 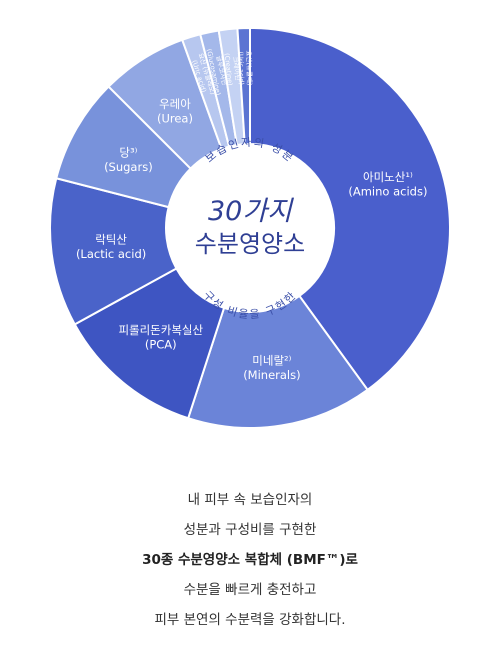 I want to click on slice-label-main-8: 크레아틴, so click(x=237, y=68).